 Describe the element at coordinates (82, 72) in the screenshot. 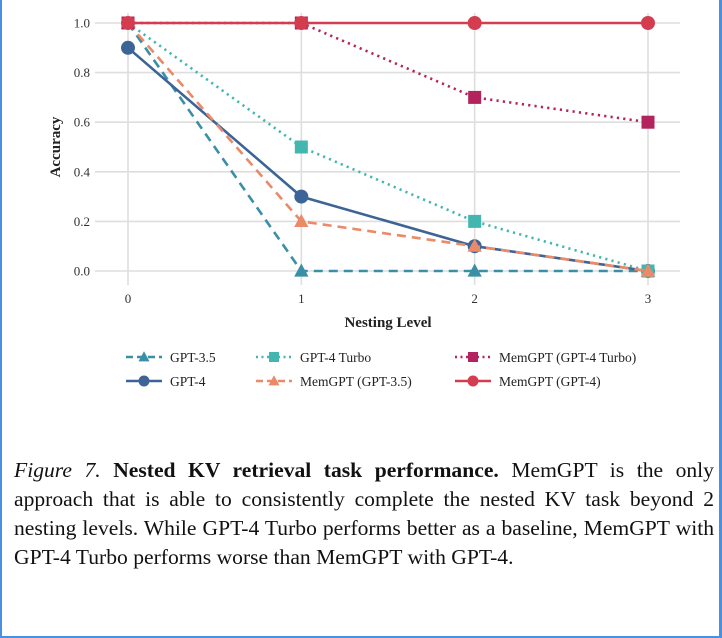

I see `y-tick-label: 0.8` at that location.